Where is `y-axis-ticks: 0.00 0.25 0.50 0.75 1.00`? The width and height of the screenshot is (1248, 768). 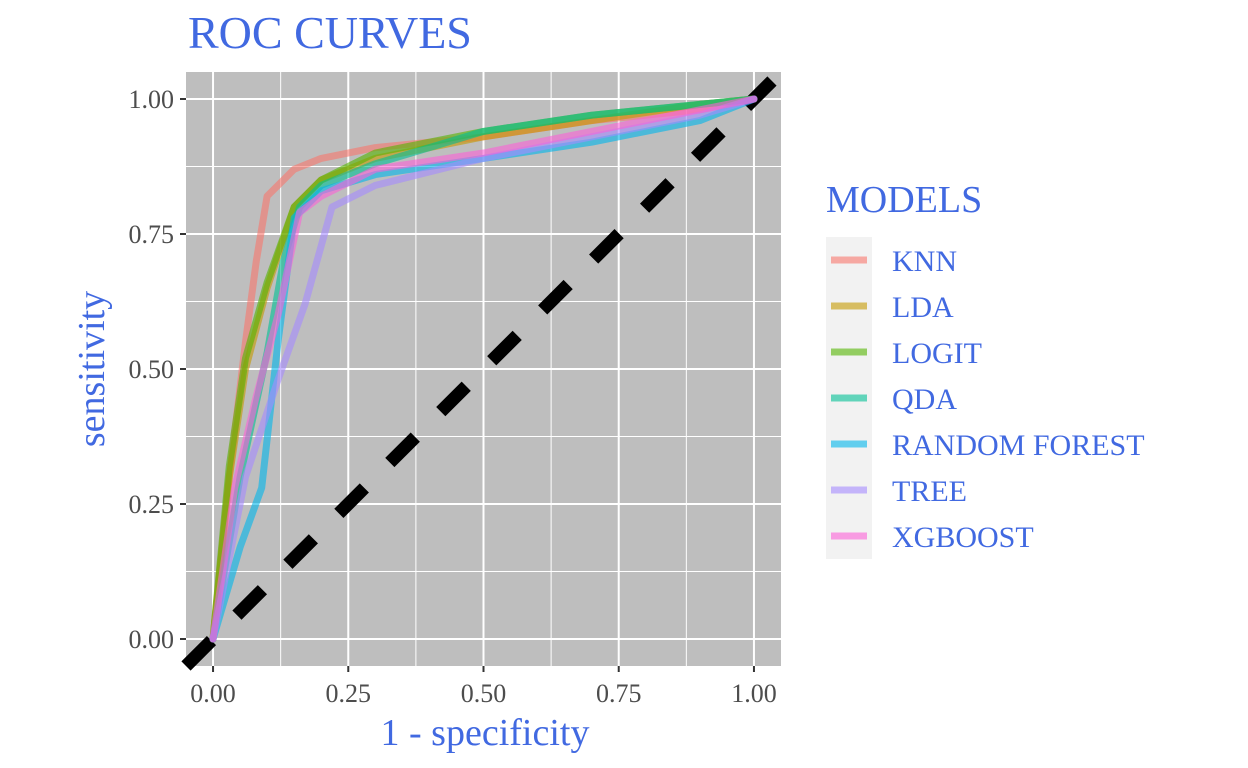 y-axis-ticks: 0.00 0.25 0.50 0.75 1.00 is located at coordinates (157, 369).